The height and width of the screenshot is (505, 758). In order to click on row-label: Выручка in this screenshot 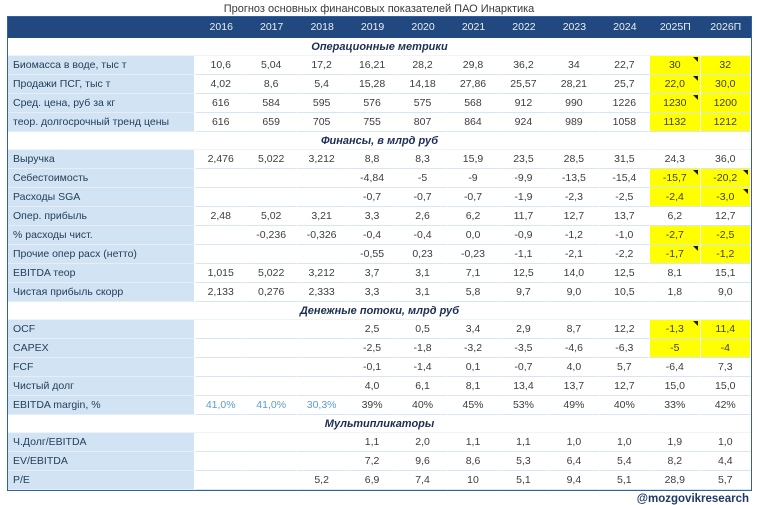, I will do `click(102, 159)`.